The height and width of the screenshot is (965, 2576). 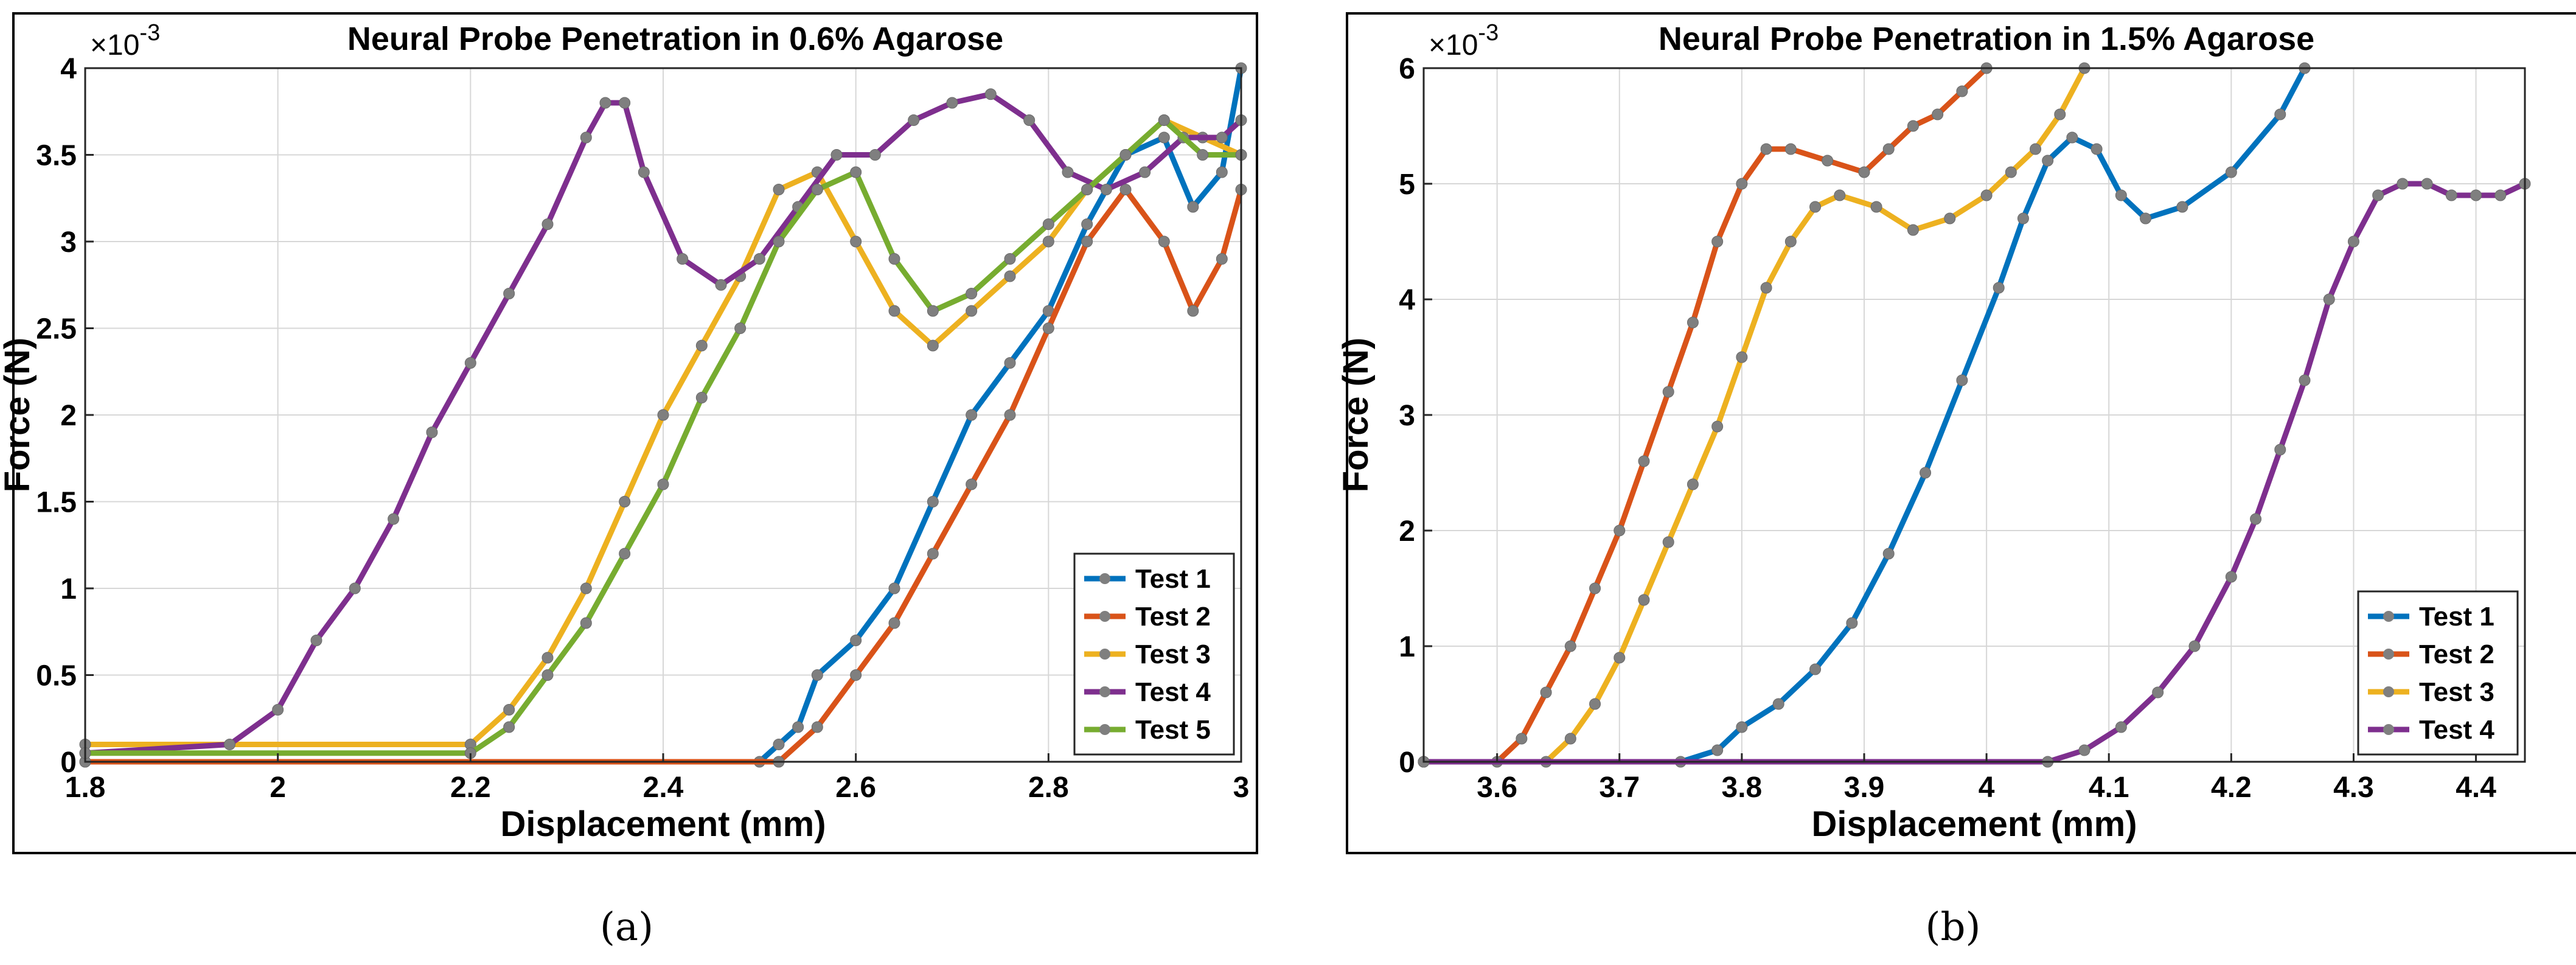 What do you see at coordinates (1241, 788) in the screenshot?
I see `x-tick-label: 3` at bounding box center [1241, 788].